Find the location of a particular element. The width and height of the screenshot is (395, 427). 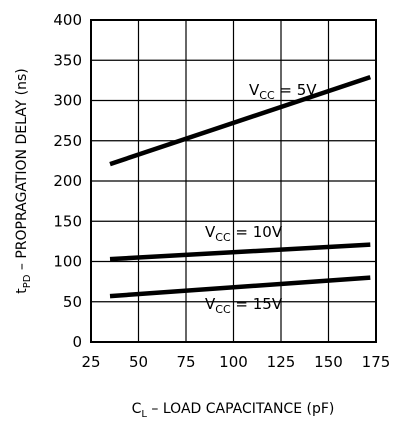

y-tick-label-200: 200 is located at coordinates (67, 181).